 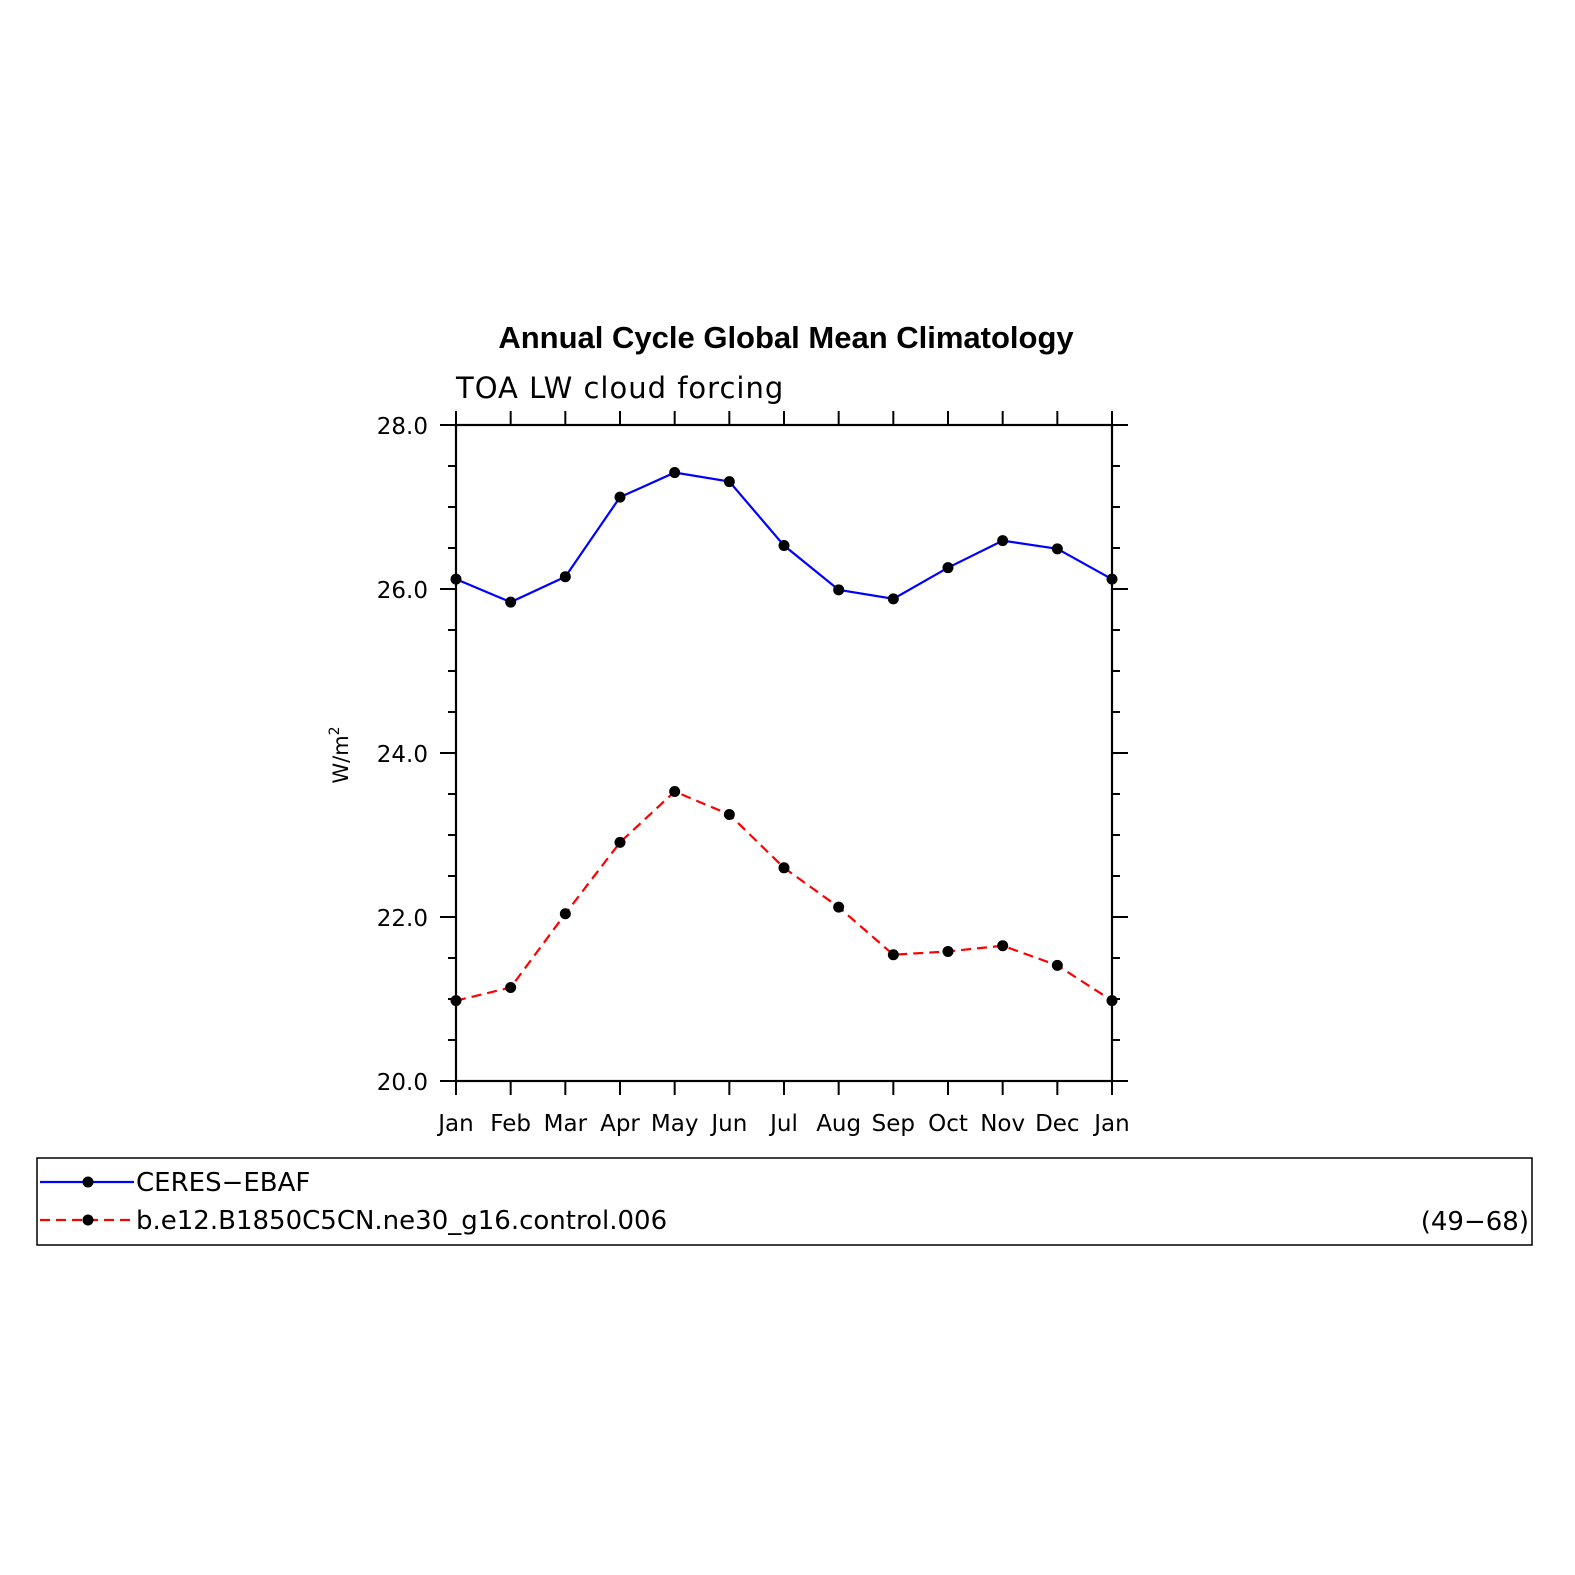 I want to click on chart-title: Annual Cycle Global Mean Climatology, so click(x=786, y=337).